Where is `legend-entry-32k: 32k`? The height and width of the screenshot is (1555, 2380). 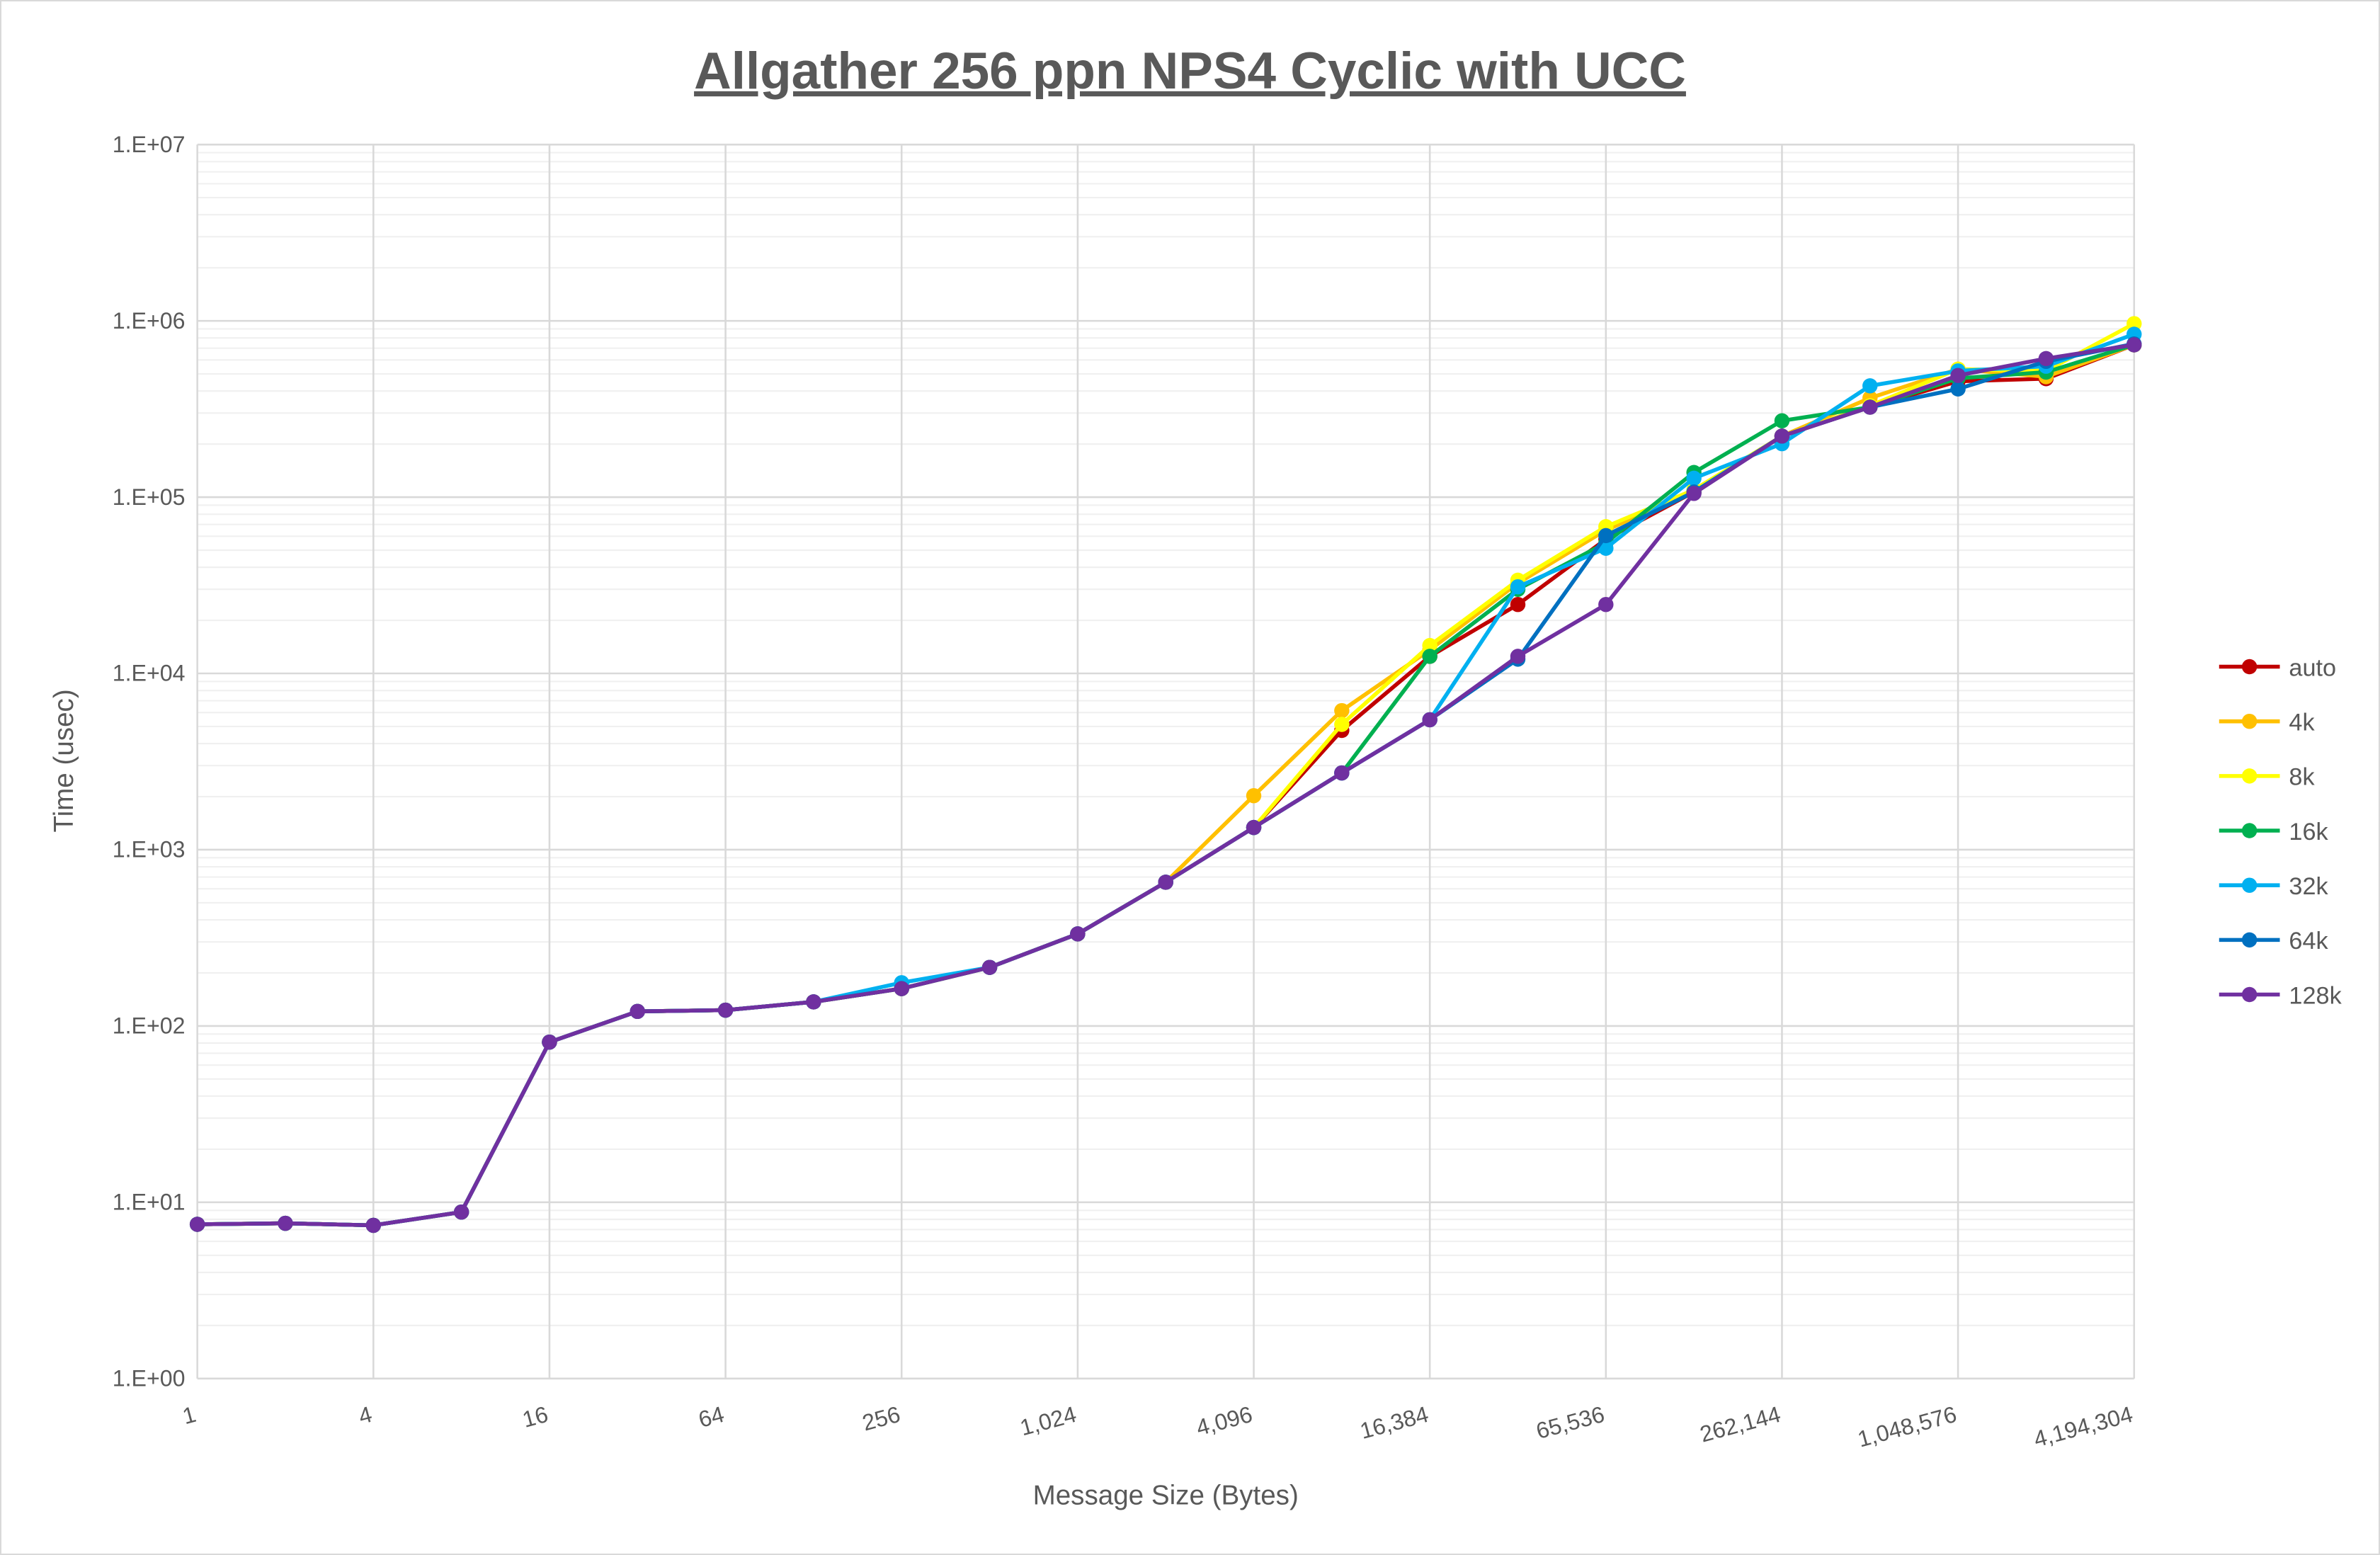
legend-entry-32k: 32k is located at coordinates (2274, 886).